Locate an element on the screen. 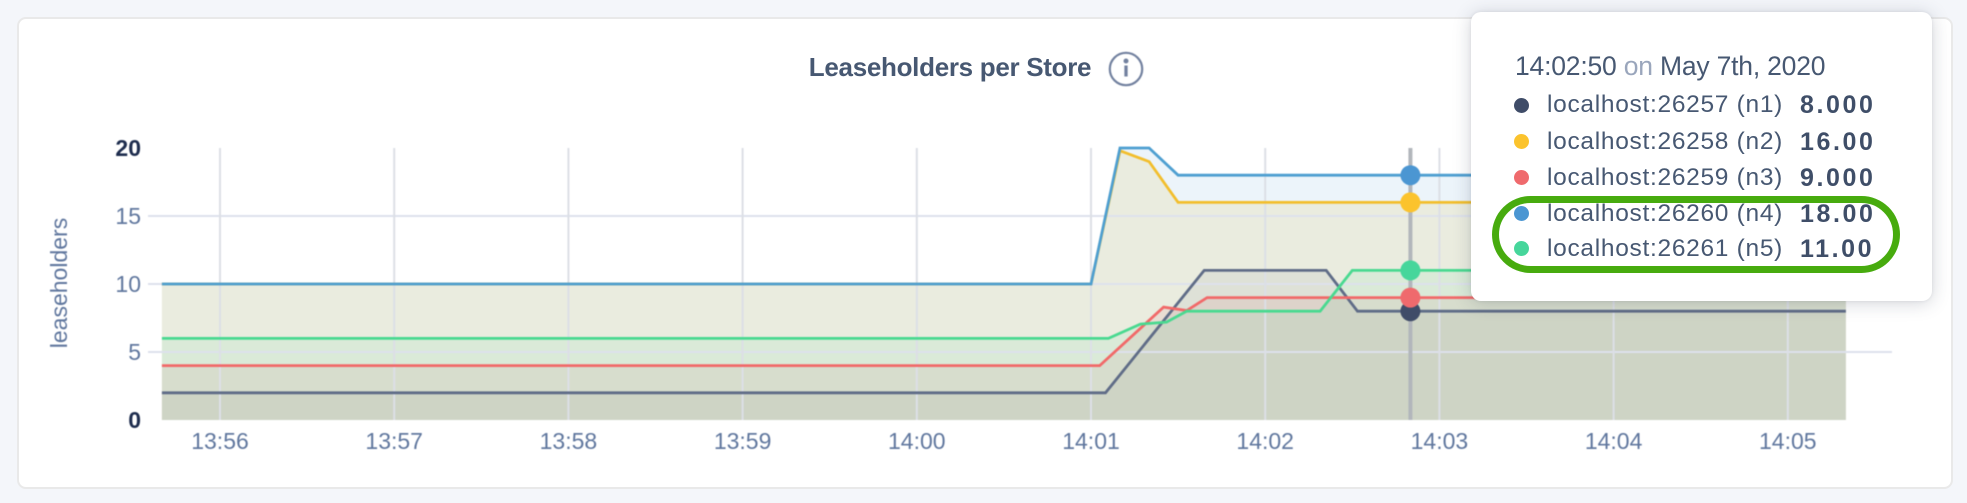 The width and height of the screenshot is (1967, 503). svg-text: 14:05 is located at coordinates (1788, 441).